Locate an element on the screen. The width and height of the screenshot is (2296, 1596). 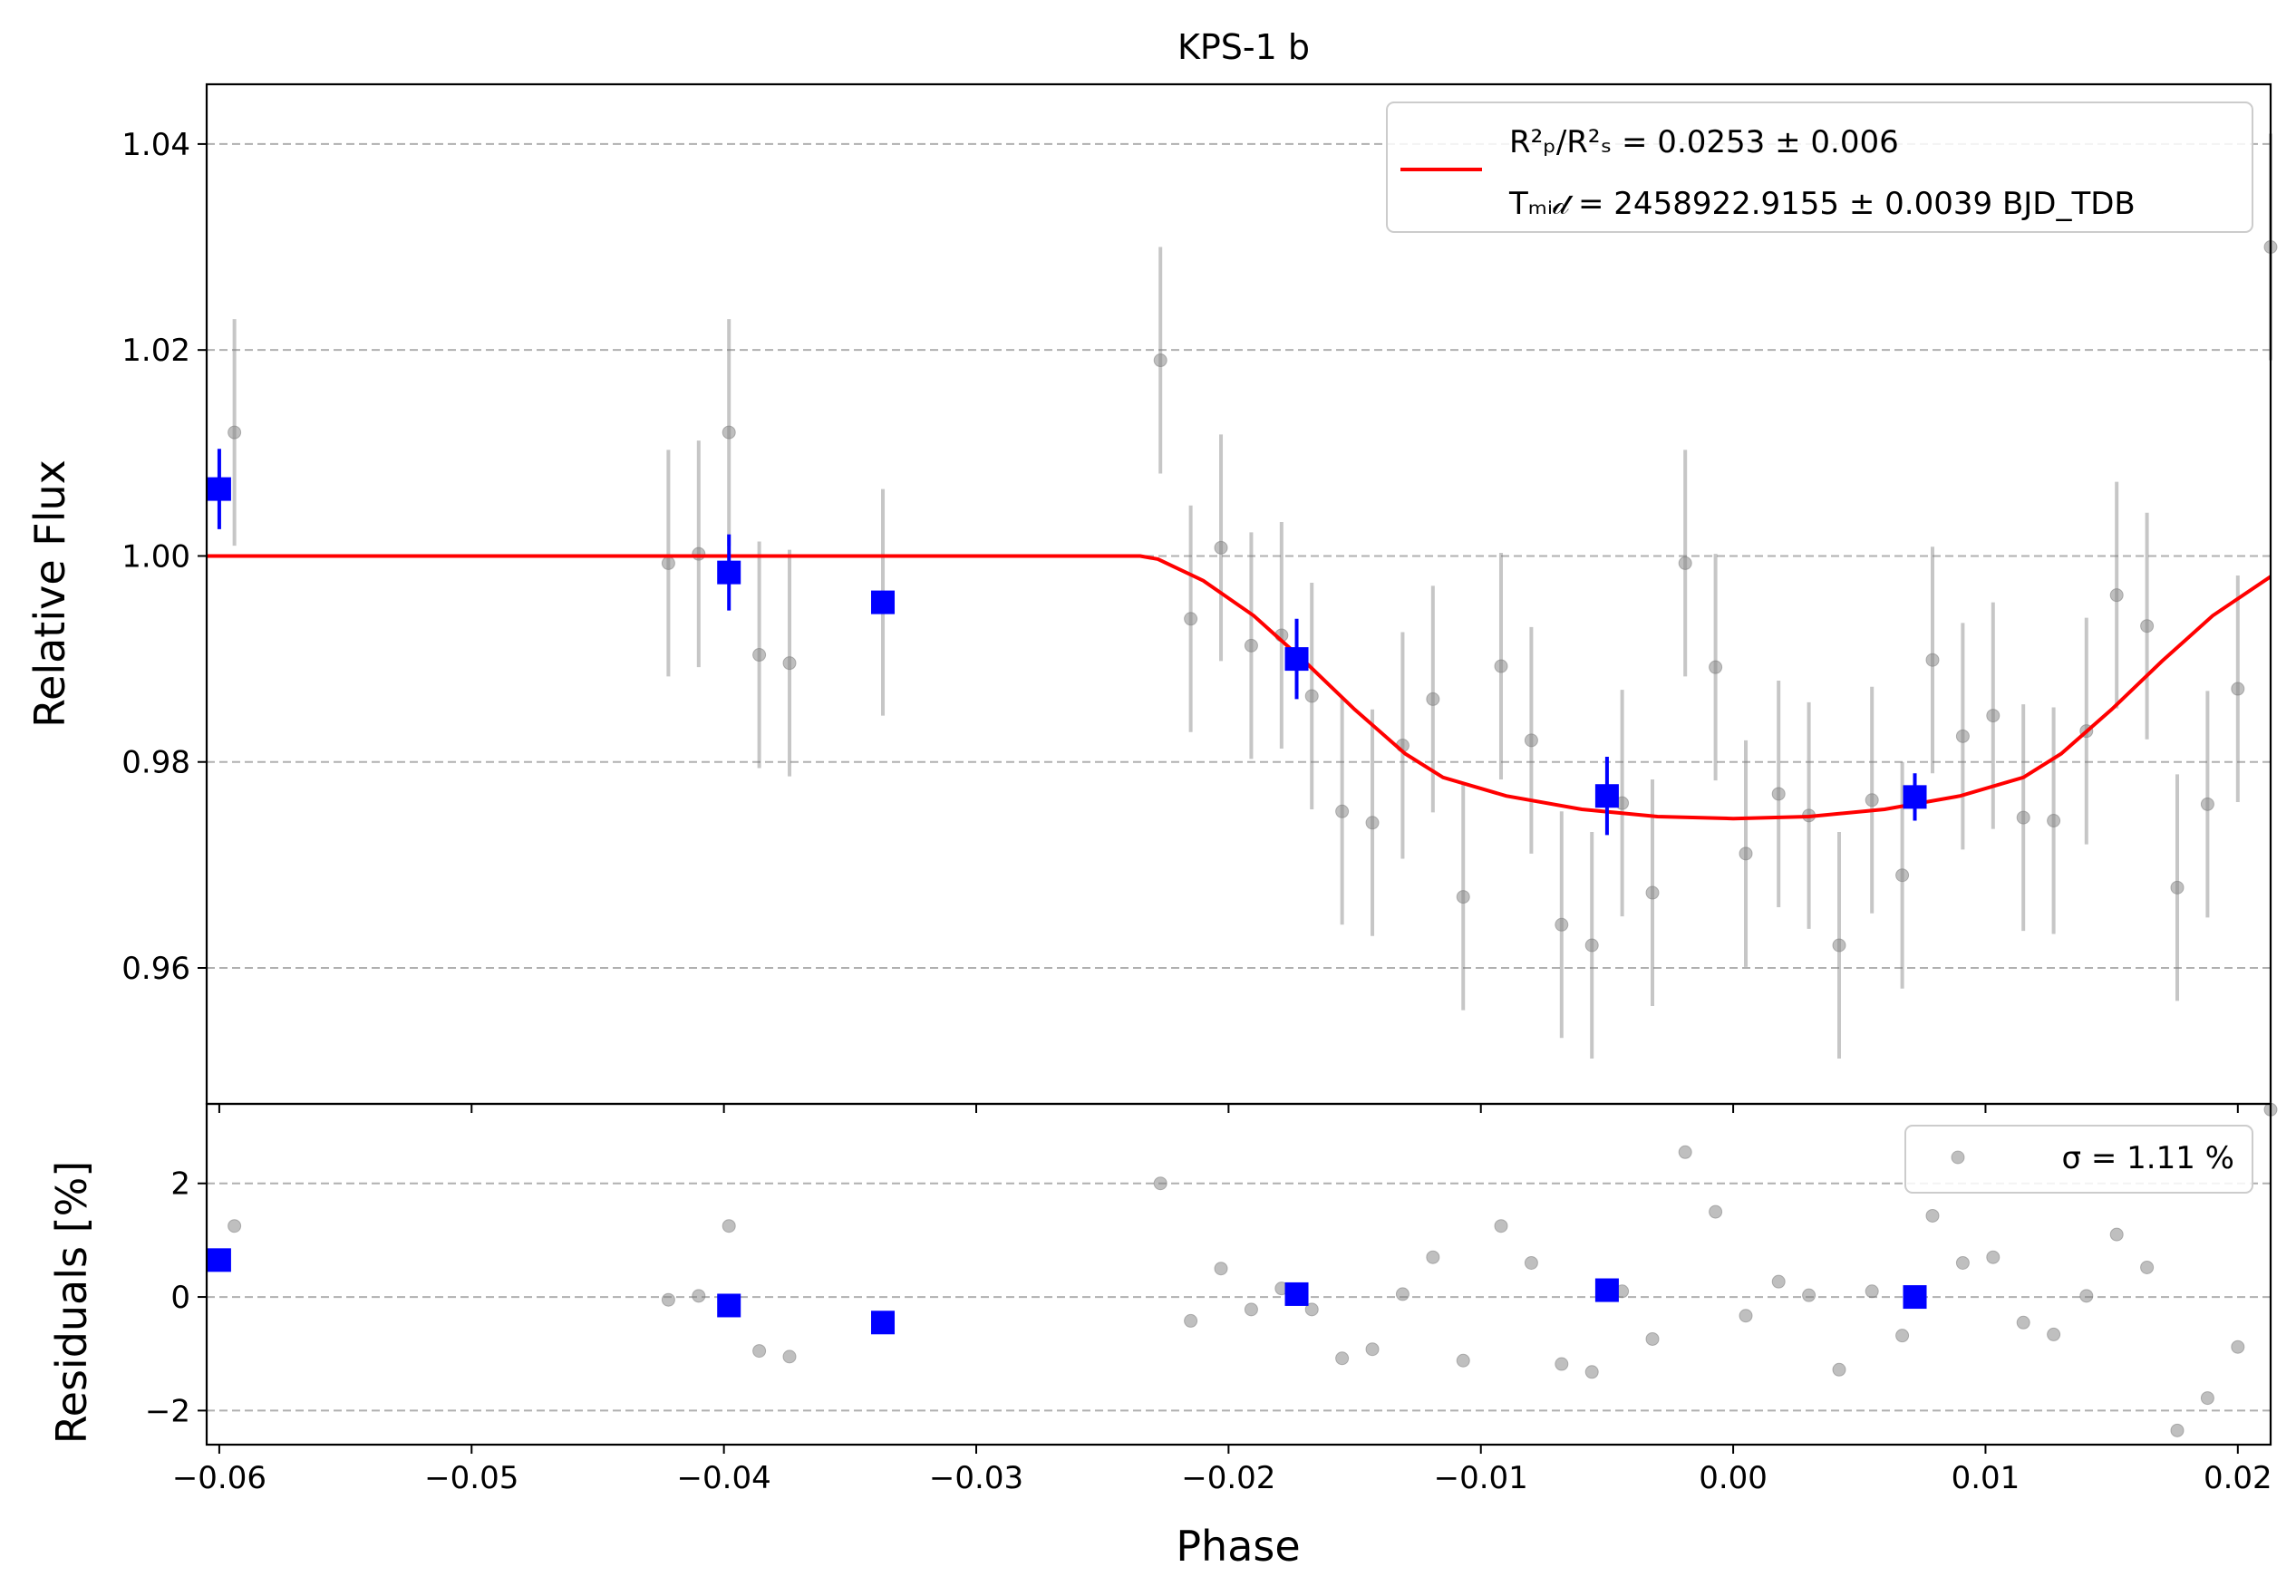
main-y-tick-label: 1.04 is located at coordinates (155, 145).